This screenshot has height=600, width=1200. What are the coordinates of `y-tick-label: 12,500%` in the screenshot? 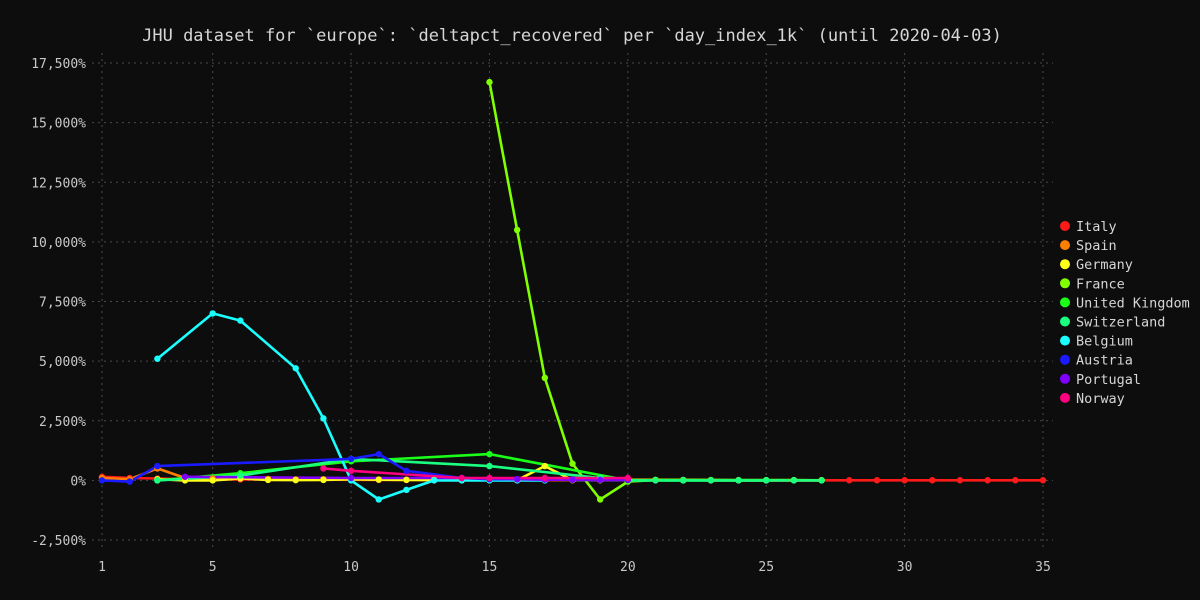 It's located at (58, 183).